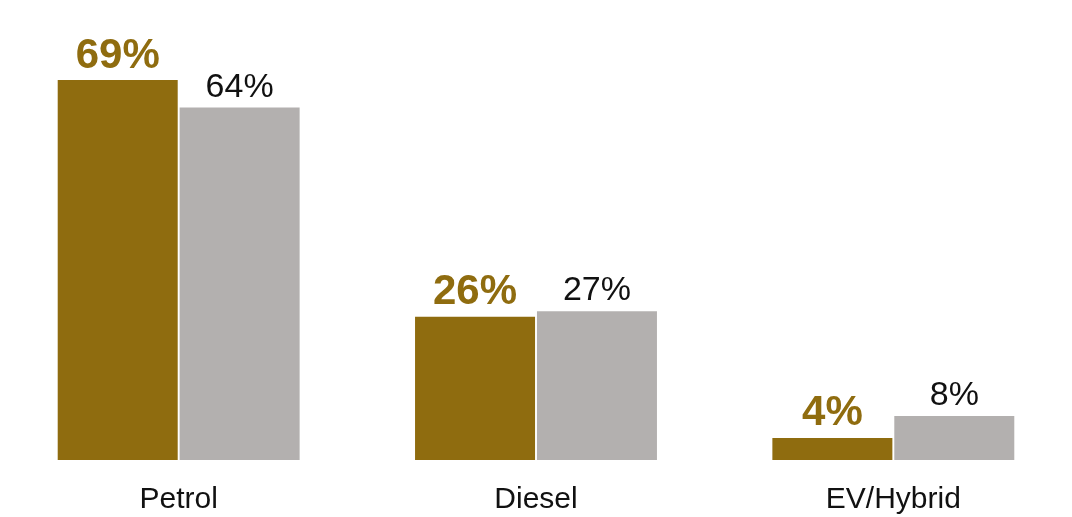 The image size is (1072, 517). Describe the element at coordinates (596, 288) in the screenshot. I see `data-label: 27%` at that location.